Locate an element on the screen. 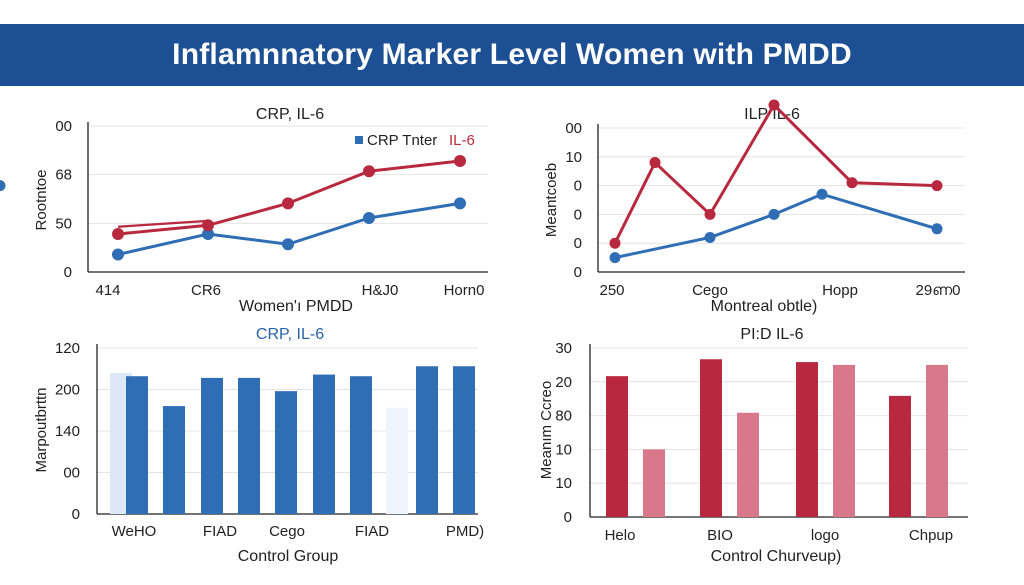 This screenshot has height=585, width=1024. y-tick-label: 50 is located at coordinates (63, 223).